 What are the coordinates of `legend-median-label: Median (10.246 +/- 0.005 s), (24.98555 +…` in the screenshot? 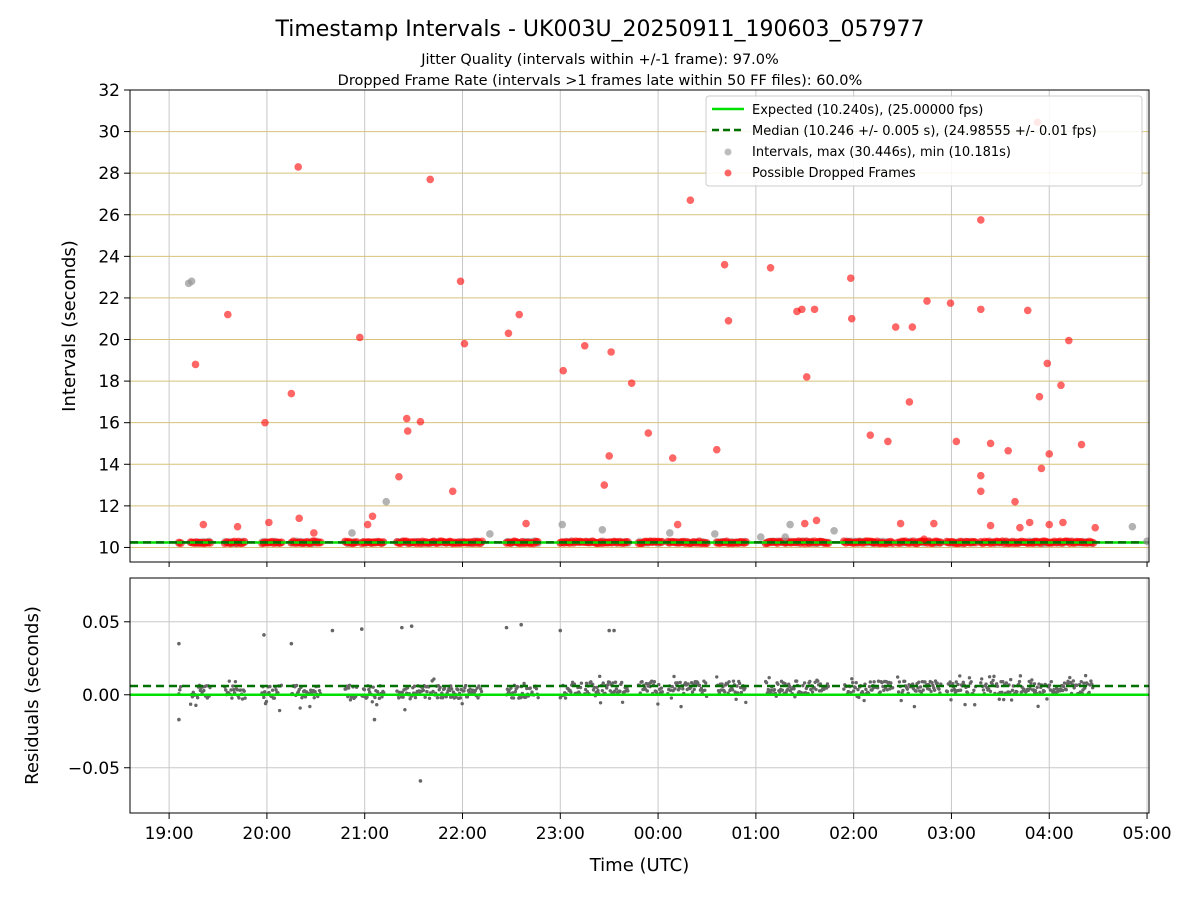 It's located at (924, 131).